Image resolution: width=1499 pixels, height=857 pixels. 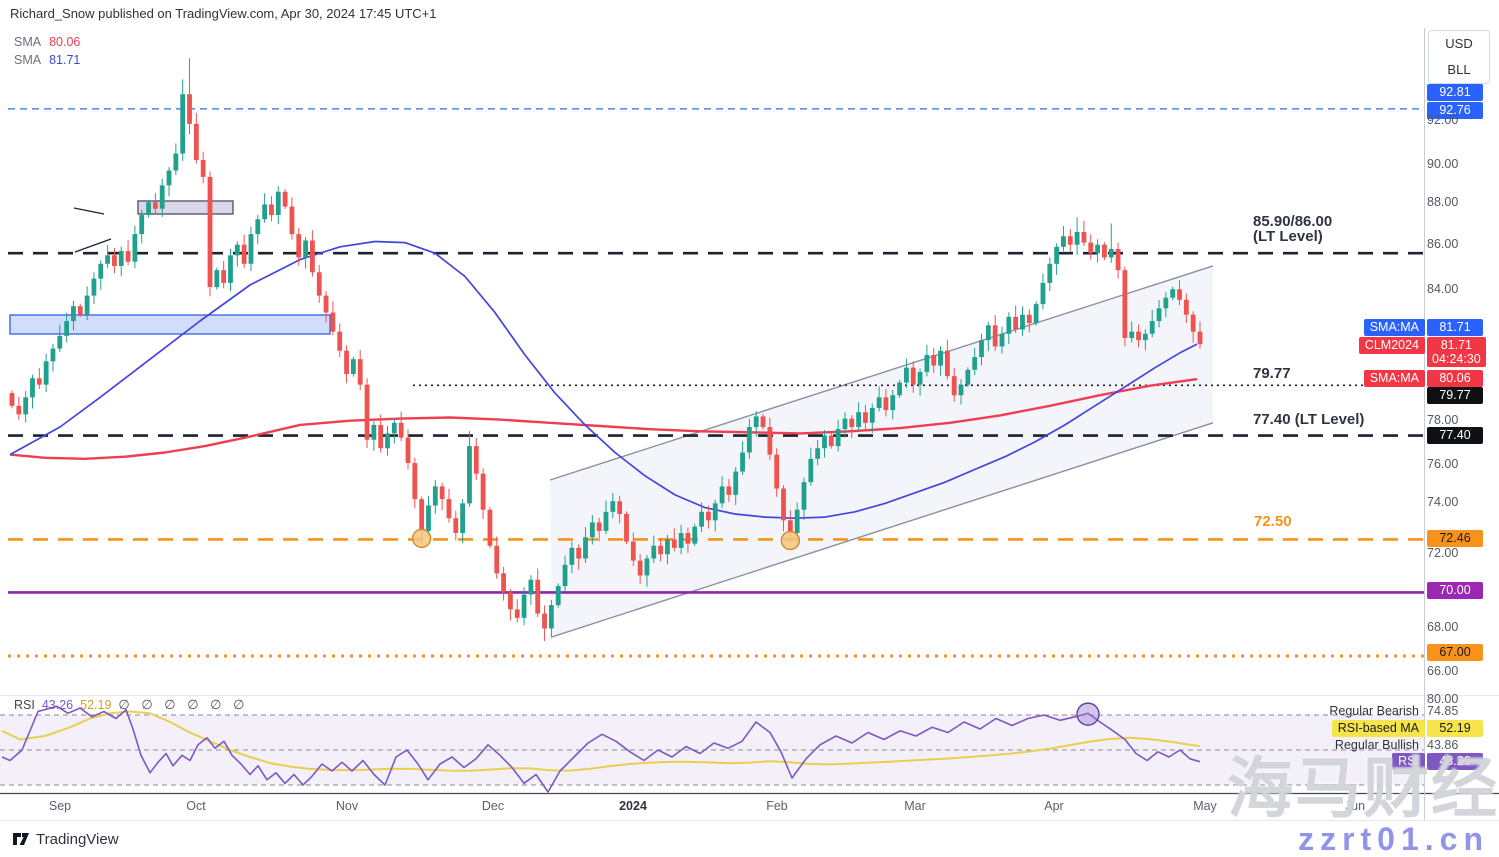 What do you see at coordinates (183, 704) in the screenshot?
I see `divergence-empty-icons: ∅ ∅ ∅ ∅ ∅ ∅` at bounding box center [183, 704].